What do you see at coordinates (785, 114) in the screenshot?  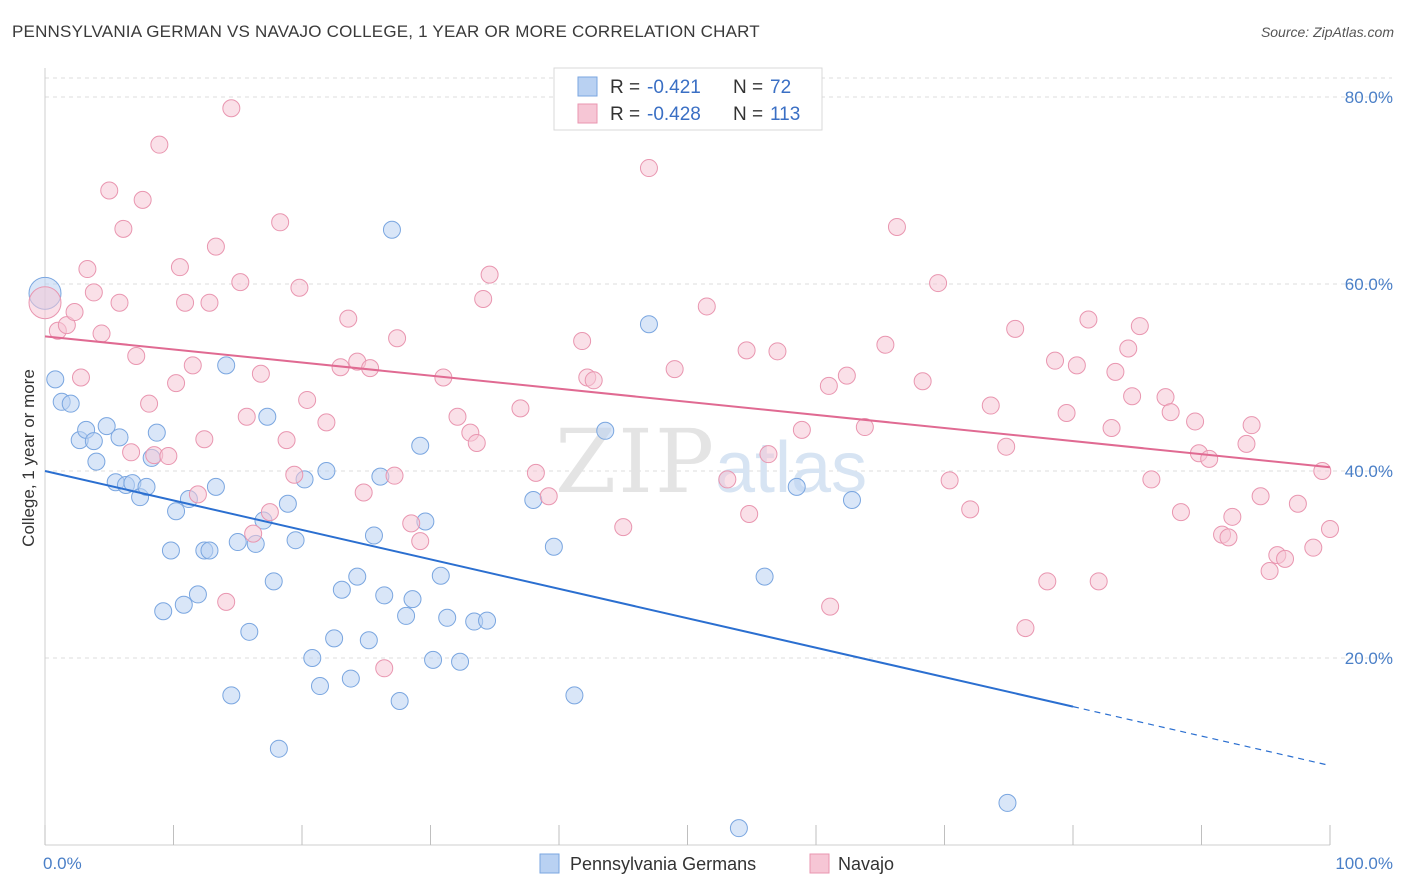 I see `legend-n-value: 113` at bounding box center [785, 114].